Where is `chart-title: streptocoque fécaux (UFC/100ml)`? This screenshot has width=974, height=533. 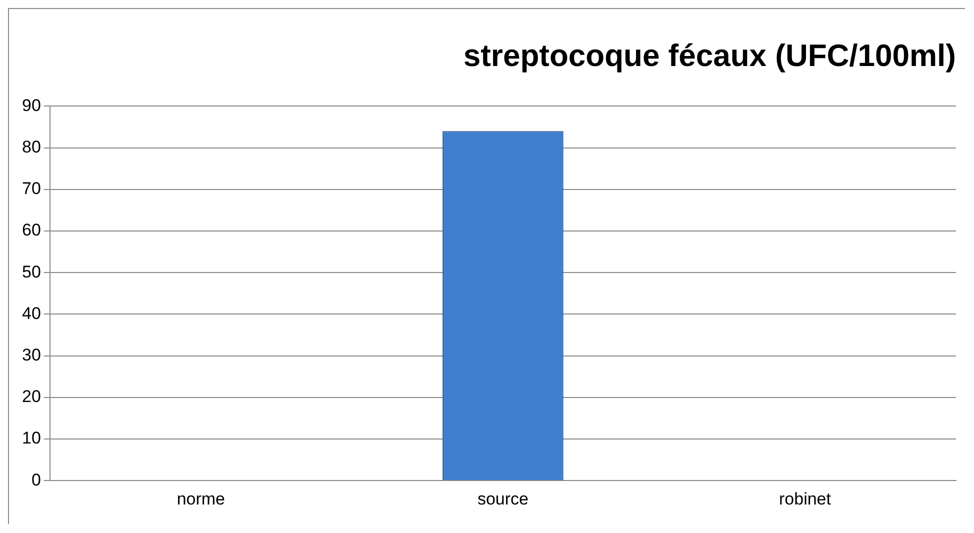
chart-title: streptocoque fécaux (UFC/100ml) is located at coordinates (709, 56).